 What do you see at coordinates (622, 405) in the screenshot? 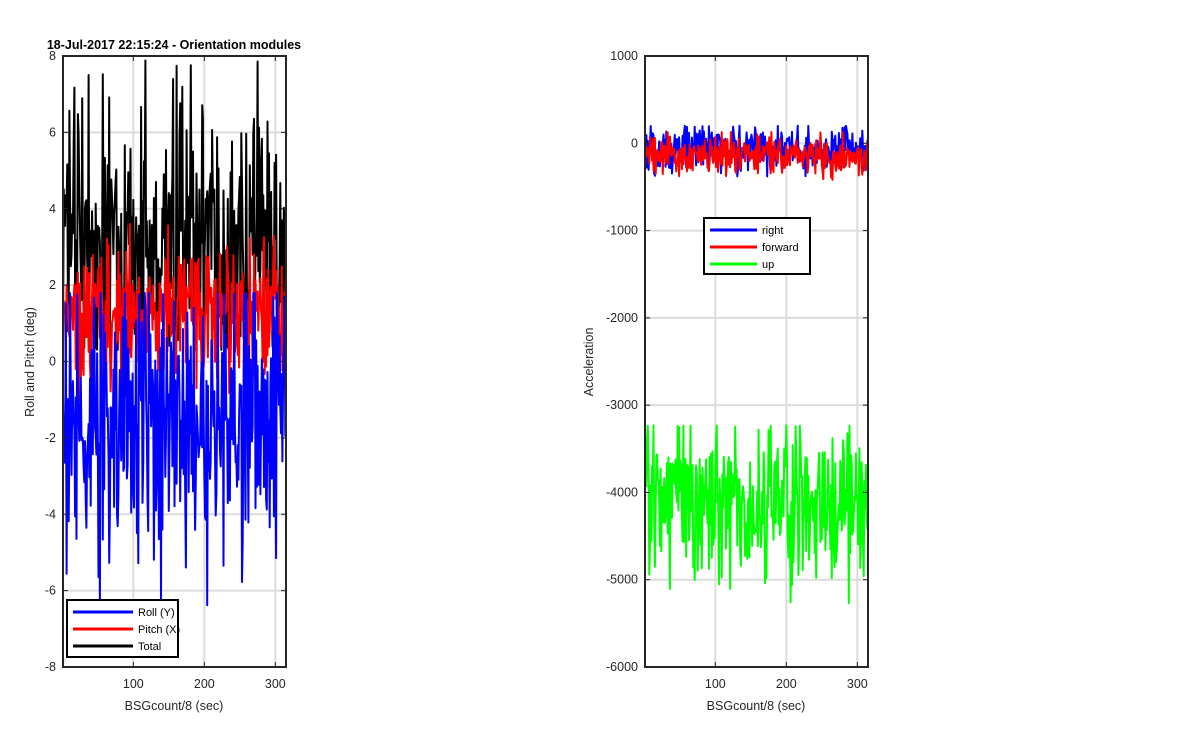
I see `right-y-tick-label: -3000` at bounding box center [622, 405].